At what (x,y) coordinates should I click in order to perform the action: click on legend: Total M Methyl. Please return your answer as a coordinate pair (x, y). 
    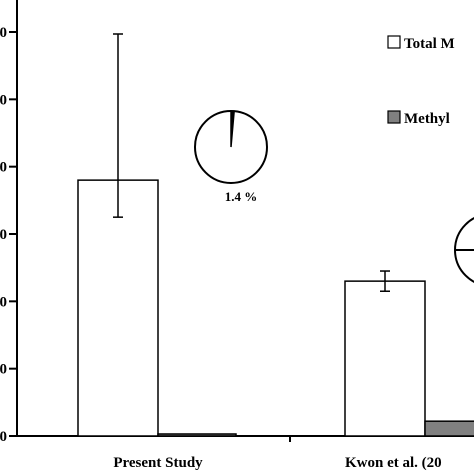
    Looking at the image, I should click on (421, 81).